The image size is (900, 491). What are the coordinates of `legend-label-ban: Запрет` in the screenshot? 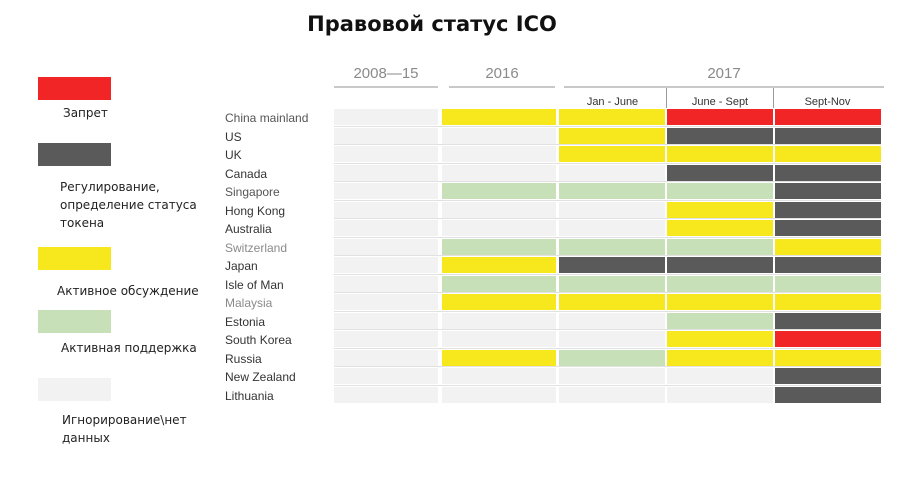 It's located at (85, 113).